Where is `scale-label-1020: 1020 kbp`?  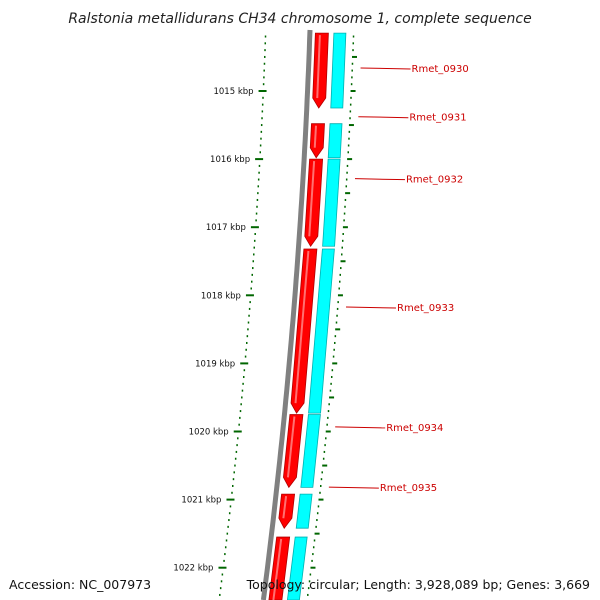 scale-label-1020: 1020 kbp is located at coordinates (209, 433).